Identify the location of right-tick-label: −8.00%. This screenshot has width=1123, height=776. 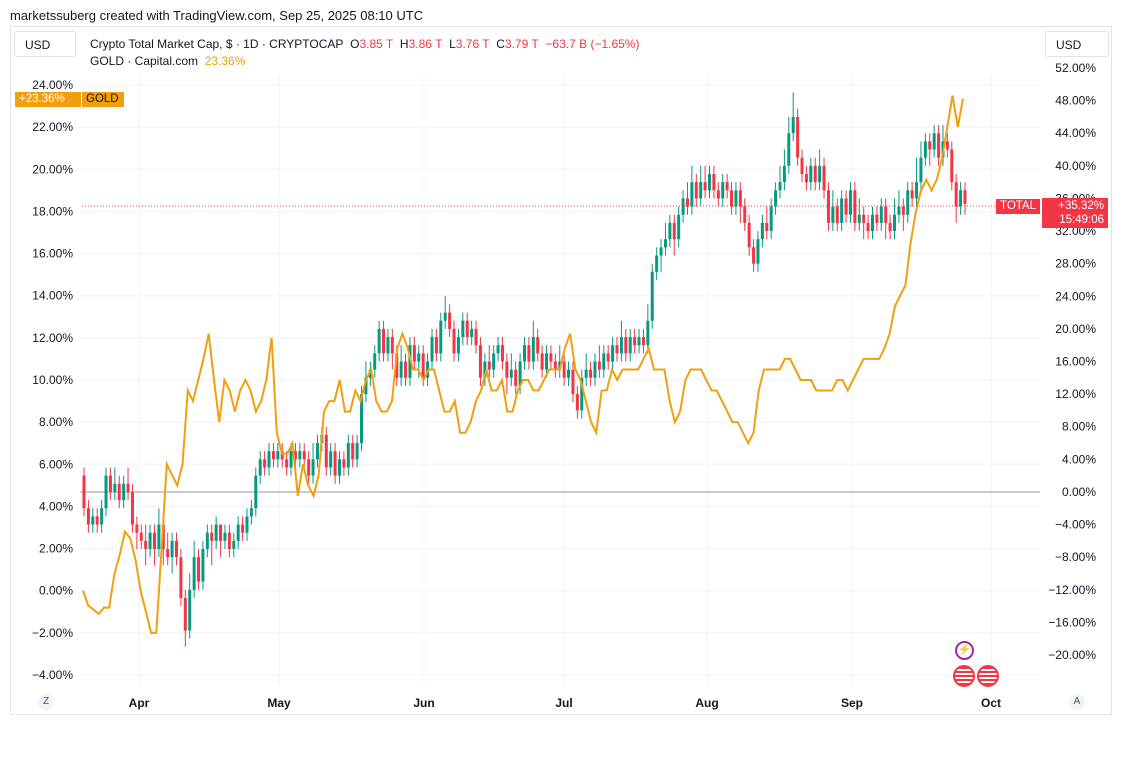
(1075, 557).